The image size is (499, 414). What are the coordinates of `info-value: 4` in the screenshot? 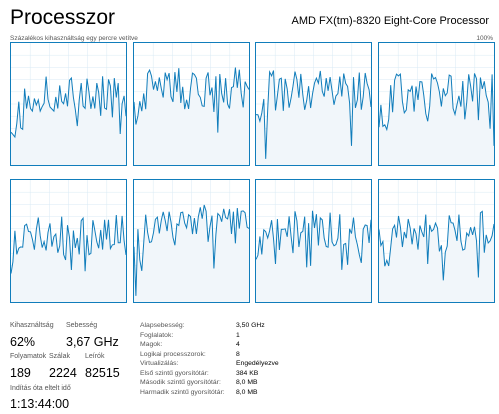 It's located at (238, 344).